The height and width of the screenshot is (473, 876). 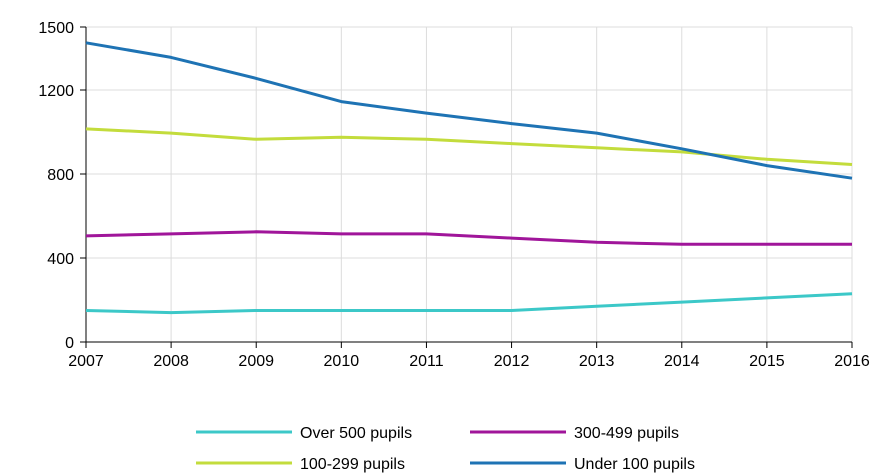 I want to click on x-tick-label: 2010, so click(x=342, y=361).